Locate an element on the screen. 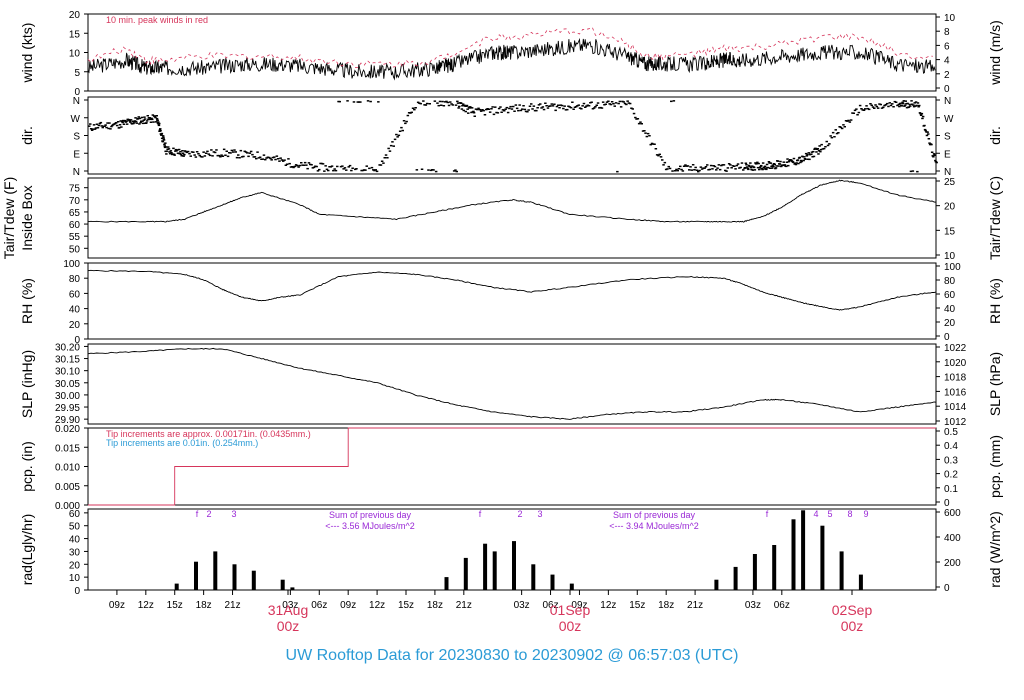  radiation-marker: 9 is located at coordinates (865, 514).